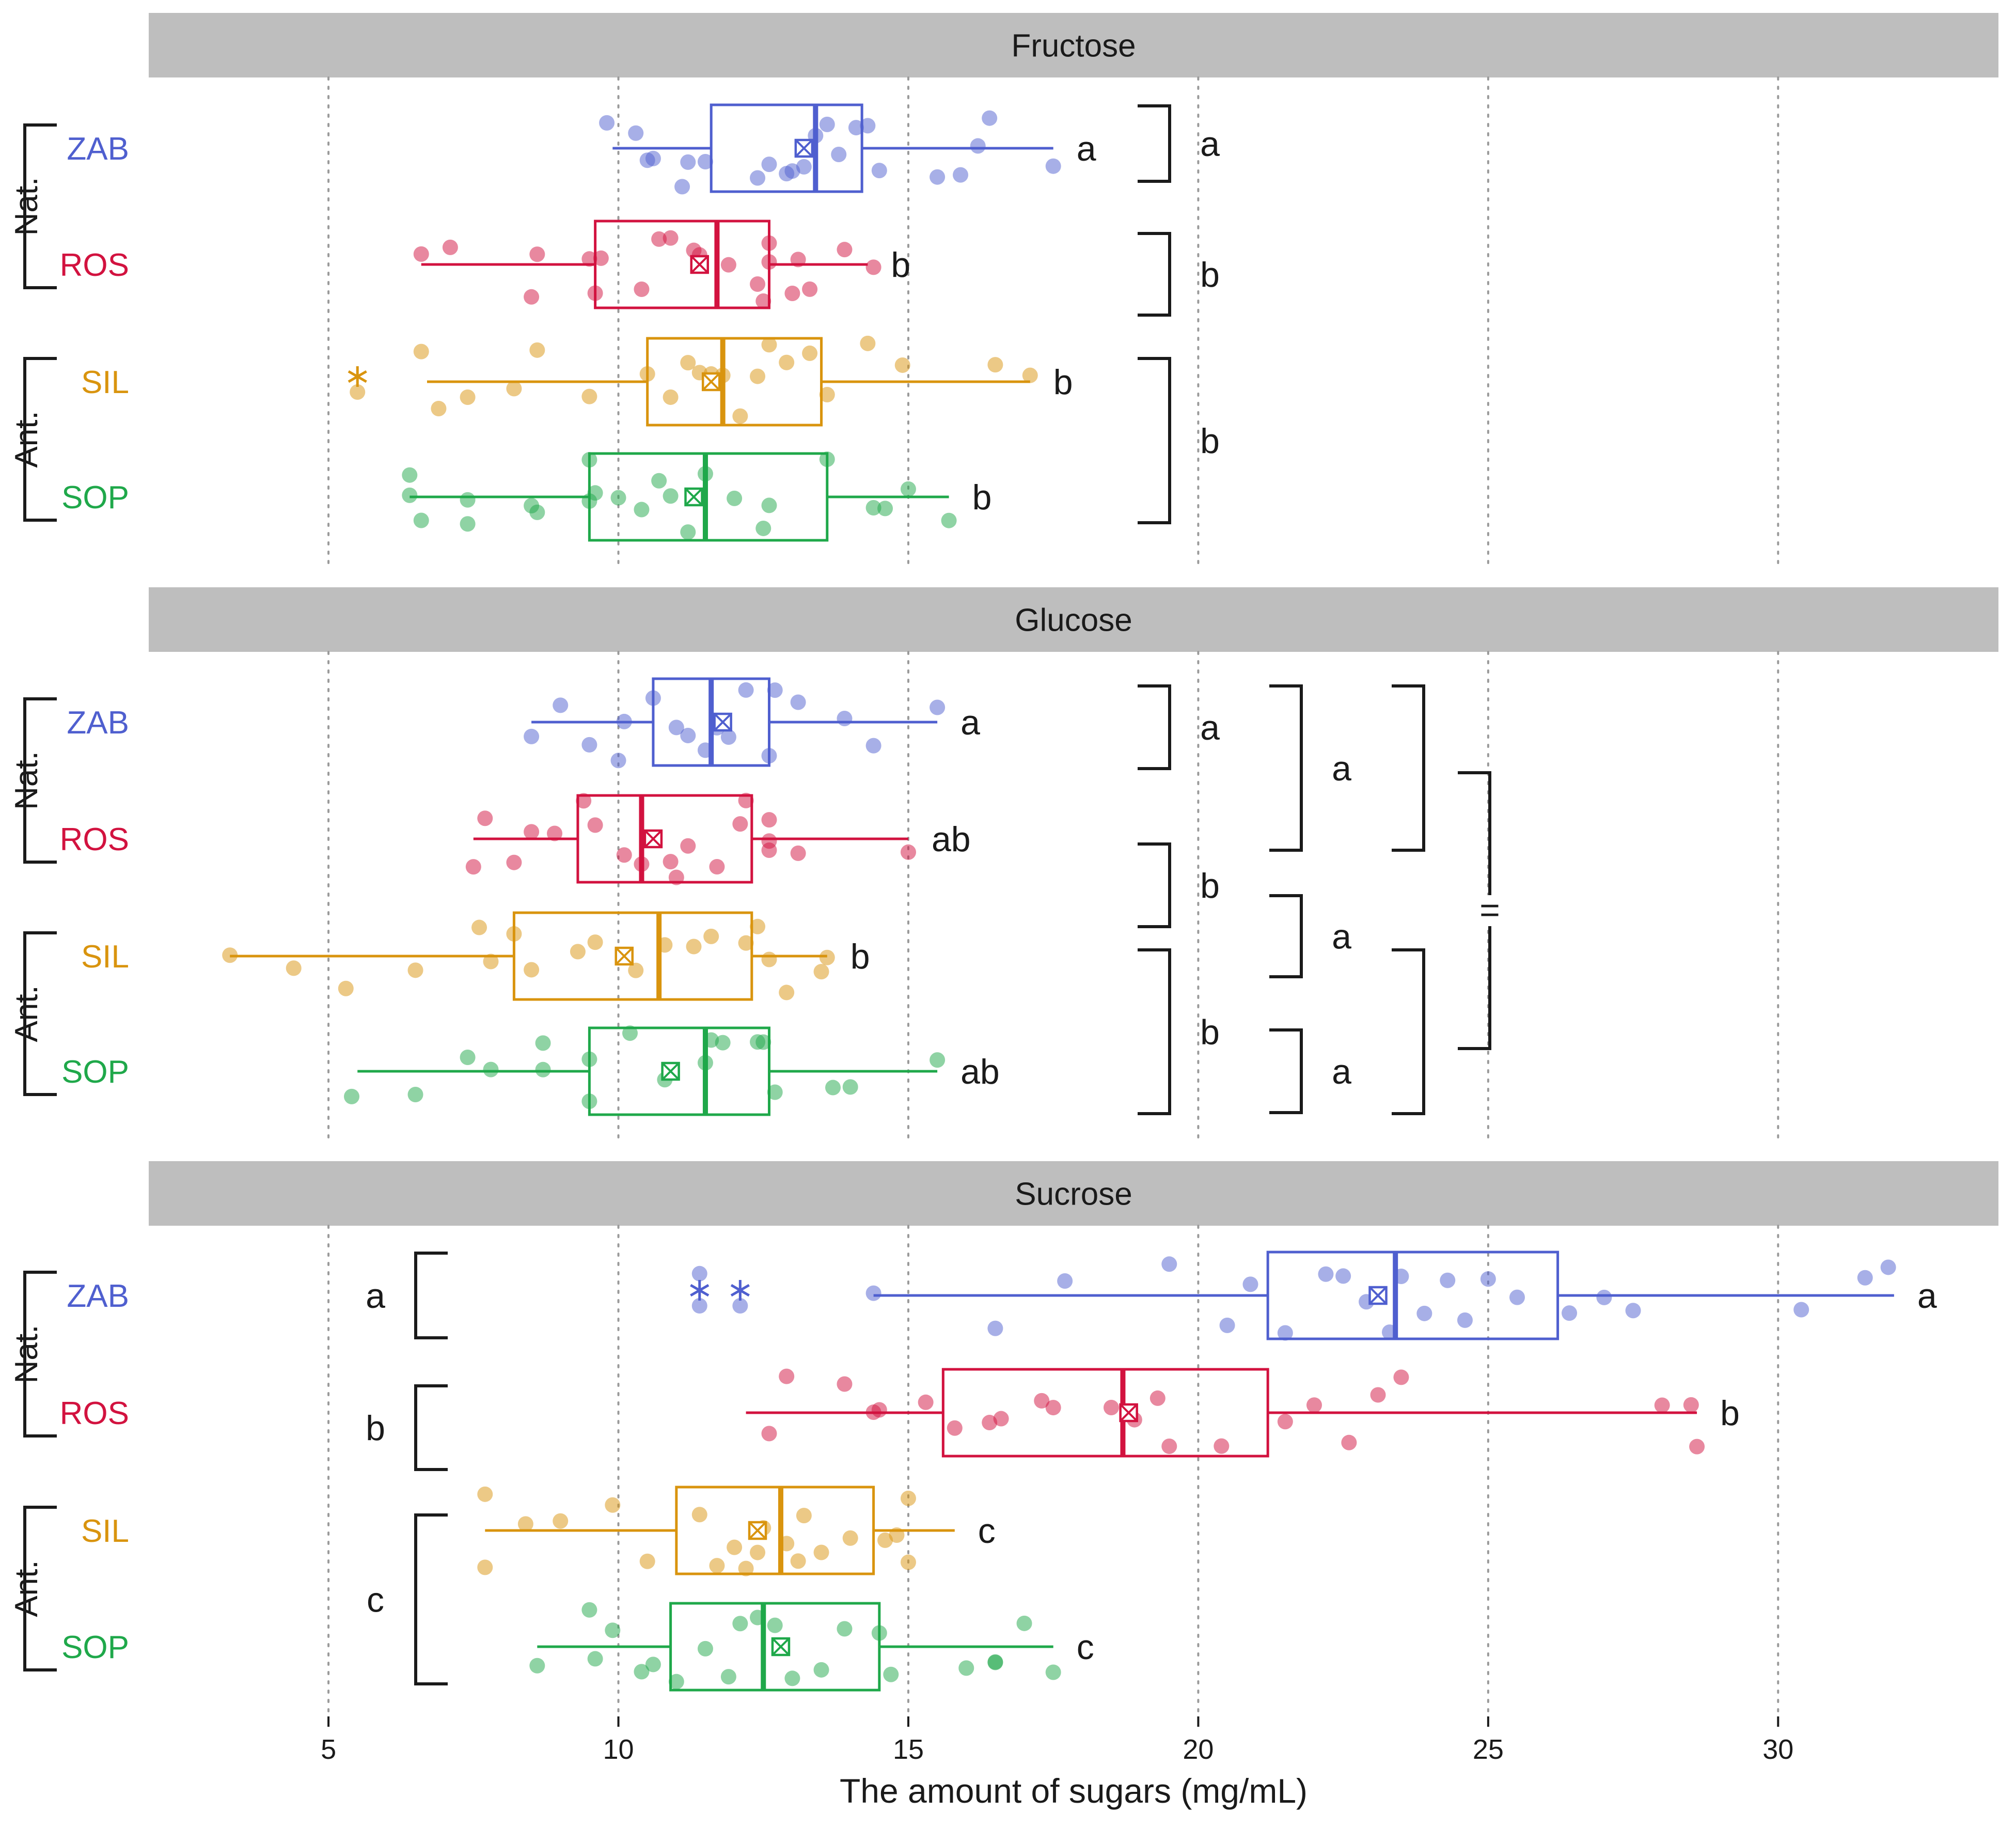 This screenshot has height=1828, width=2016. What do you see at coordinates (375, 1601) in the screenshot?
I see `significance-bracket-label: c` at bounding box center [375, 1601].